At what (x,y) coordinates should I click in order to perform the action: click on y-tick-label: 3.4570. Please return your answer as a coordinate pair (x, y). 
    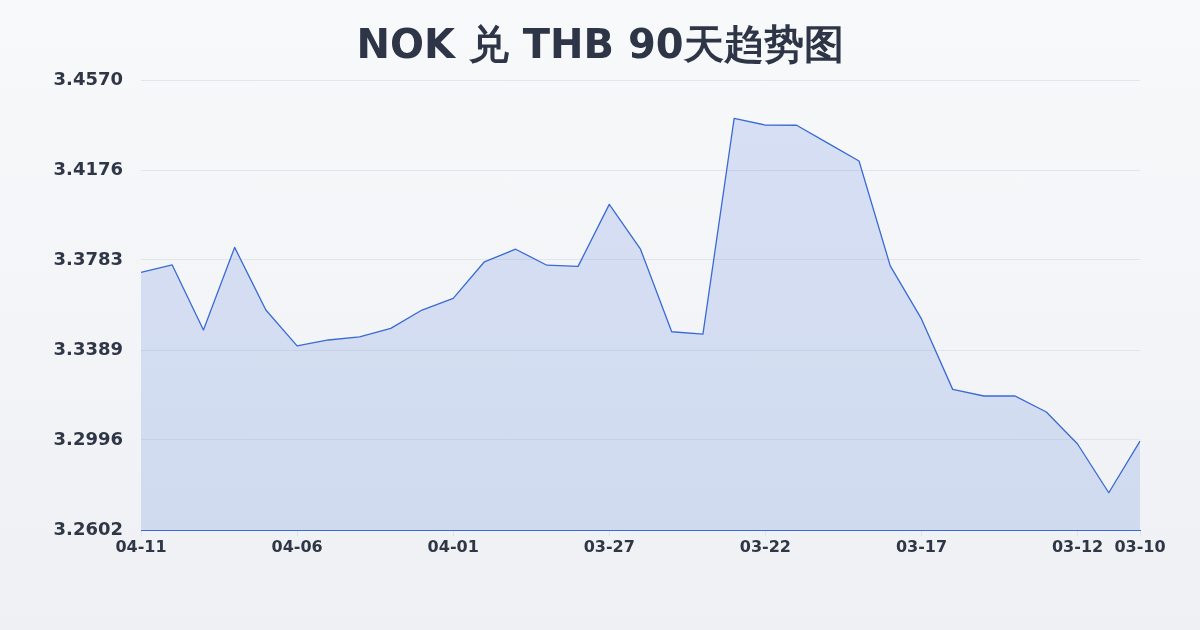
    Looking at the image, I should click on (88, 78).